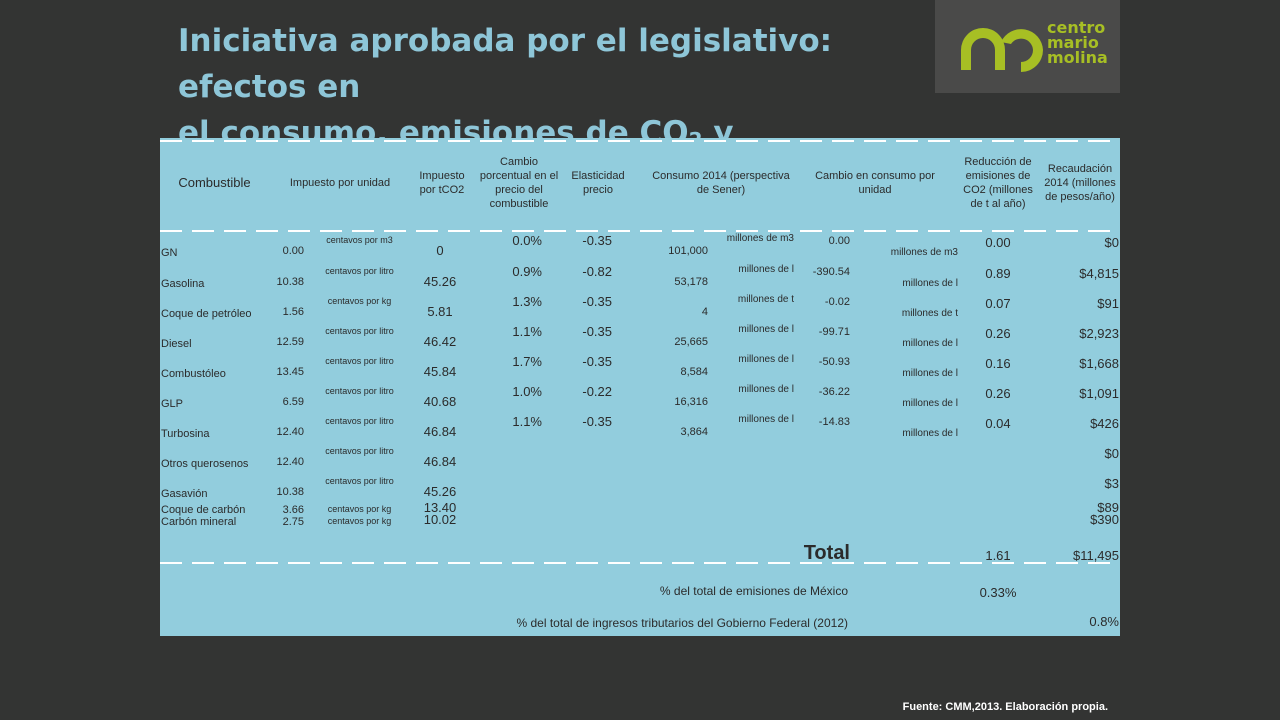 This screenshot has width=1280, height=720. What do you see at coordinates (172, 404) in the screenshot?
I see `fuel-name: GLP` at bounding box center [172, 404].